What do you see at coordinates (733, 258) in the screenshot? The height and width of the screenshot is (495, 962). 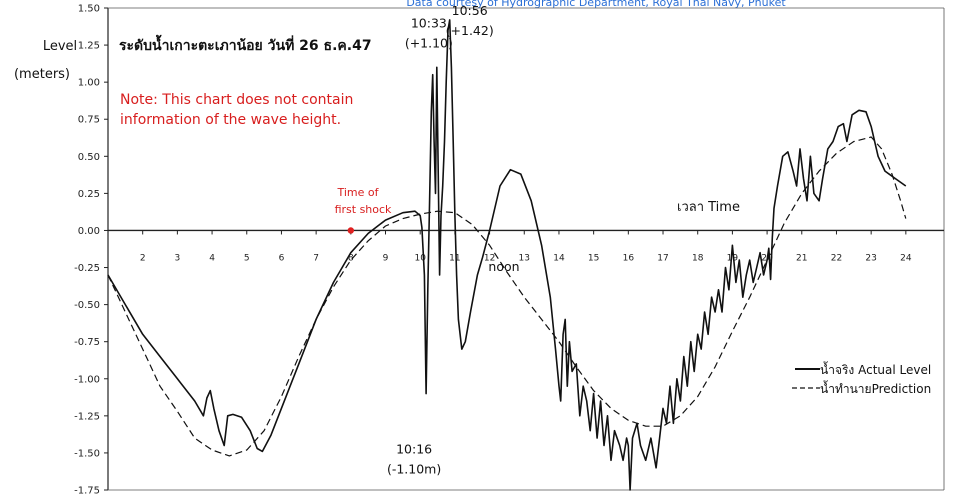 I see `x-tick-label: 19` at bounding box center [733, 258].